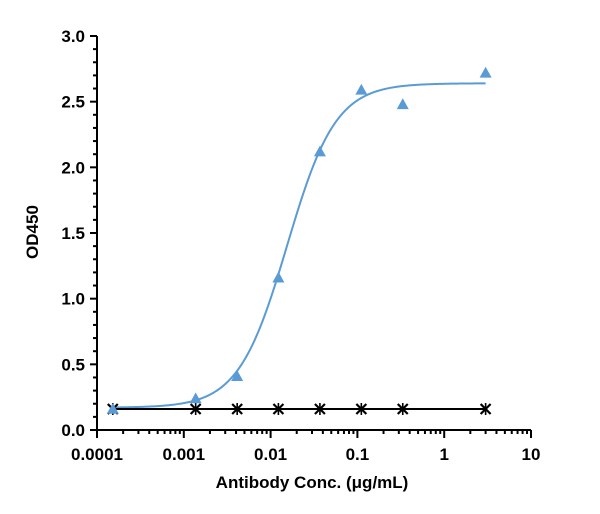 This screenshot has height=514, width=600. What do you see at coordinates (73, 430) in the screenshot?
I see `y-tick-label: 0.0` at bounding box center [73, 430].